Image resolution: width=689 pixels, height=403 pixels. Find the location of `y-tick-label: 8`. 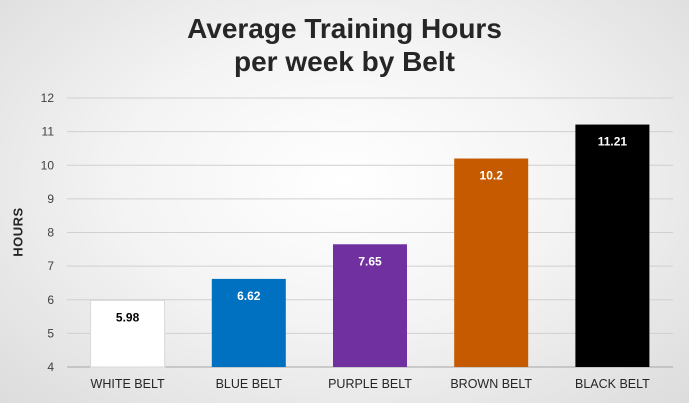

y-tick-label: 8 is located at coordinates (50, 233).